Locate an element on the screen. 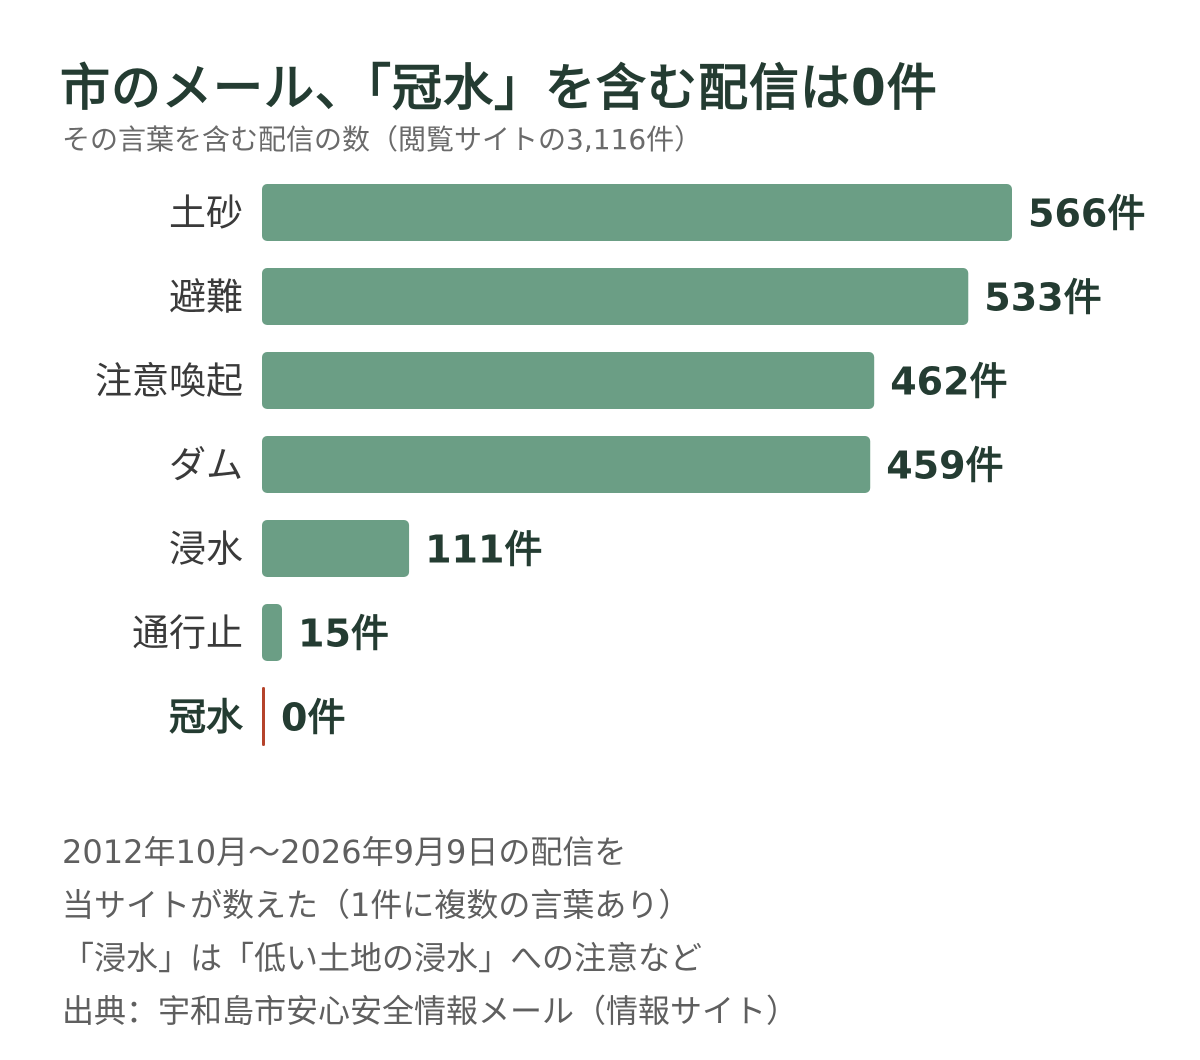 This screenshot has height=1060, width=1200. category-label: 注意喚起 is located at coordinates (169, 381).